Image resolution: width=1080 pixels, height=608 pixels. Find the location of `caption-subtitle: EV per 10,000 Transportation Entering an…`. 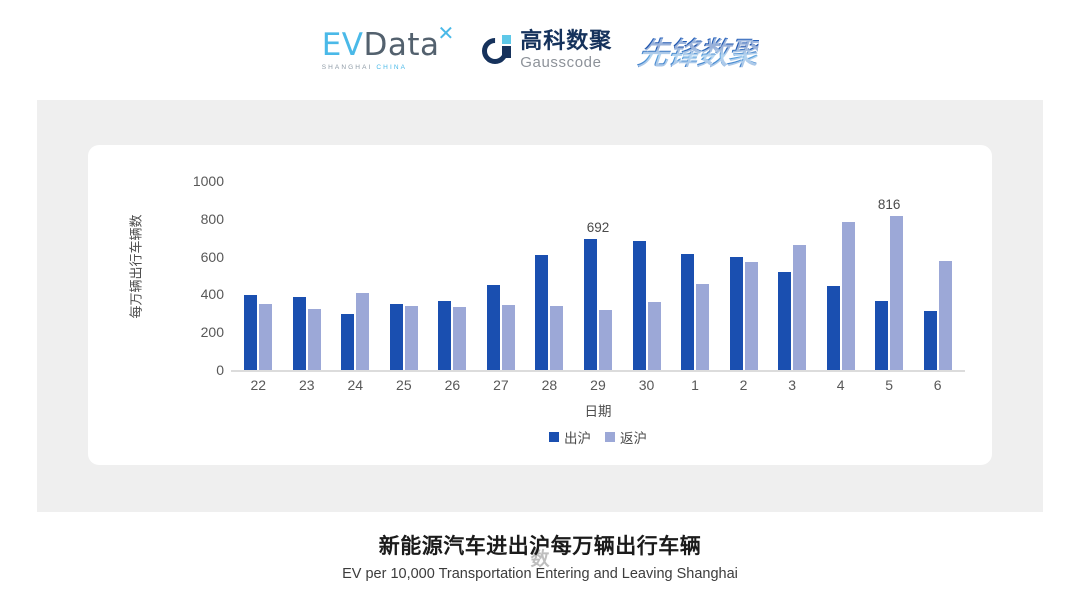

caption-subtitle: EV per 10,000 Transportation Entering an… is located at coordinates (540, 574).